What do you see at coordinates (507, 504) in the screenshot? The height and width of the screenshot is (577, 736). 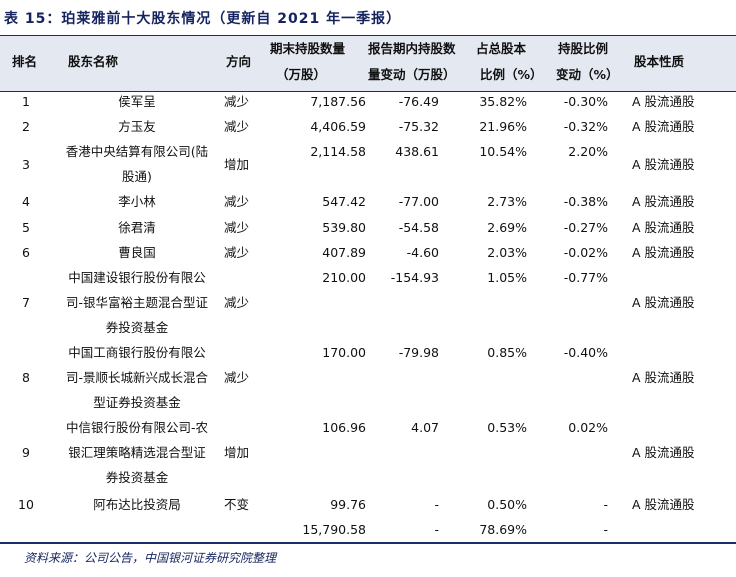 I see `share-pct-cell: 0.50%` at bounding box center [507, 504].